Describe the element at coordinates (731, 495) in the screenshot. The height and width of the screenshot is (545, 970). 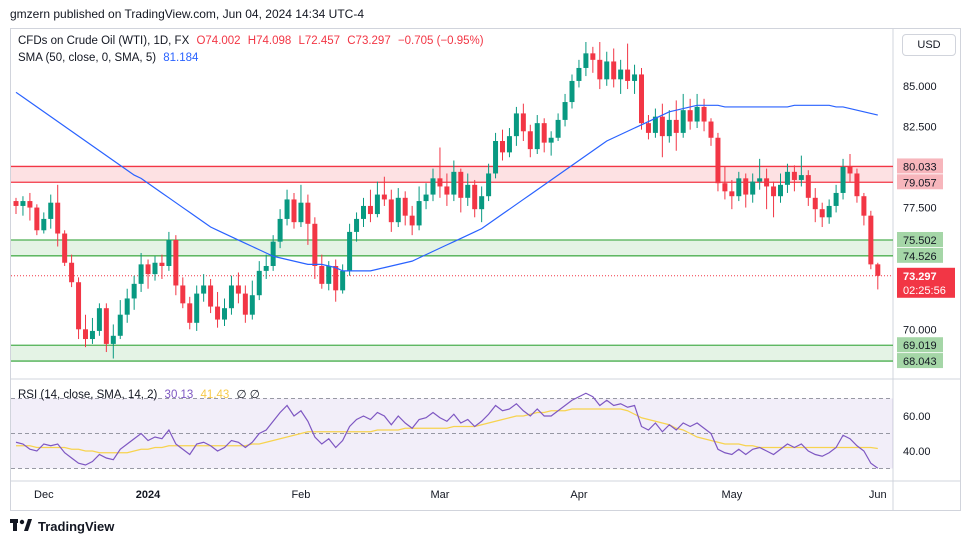
I see `time-tick-label: May` at that location.